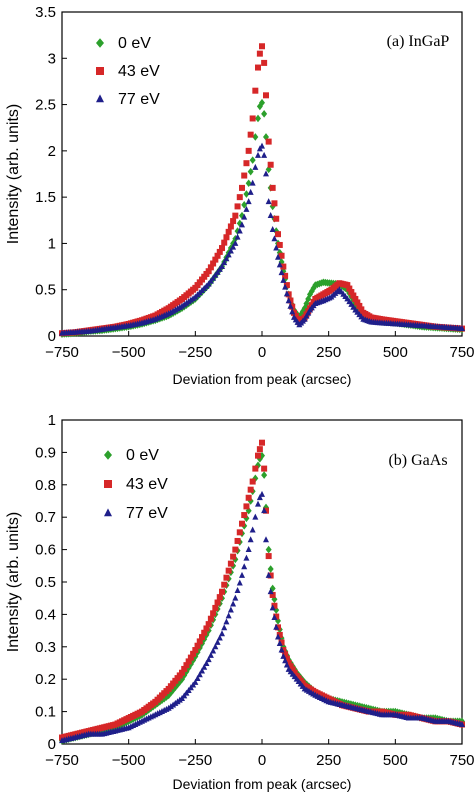 The image size is (474, 795). I want to click on panel1-panel-label: (a) InGaP, so click(418, 41).